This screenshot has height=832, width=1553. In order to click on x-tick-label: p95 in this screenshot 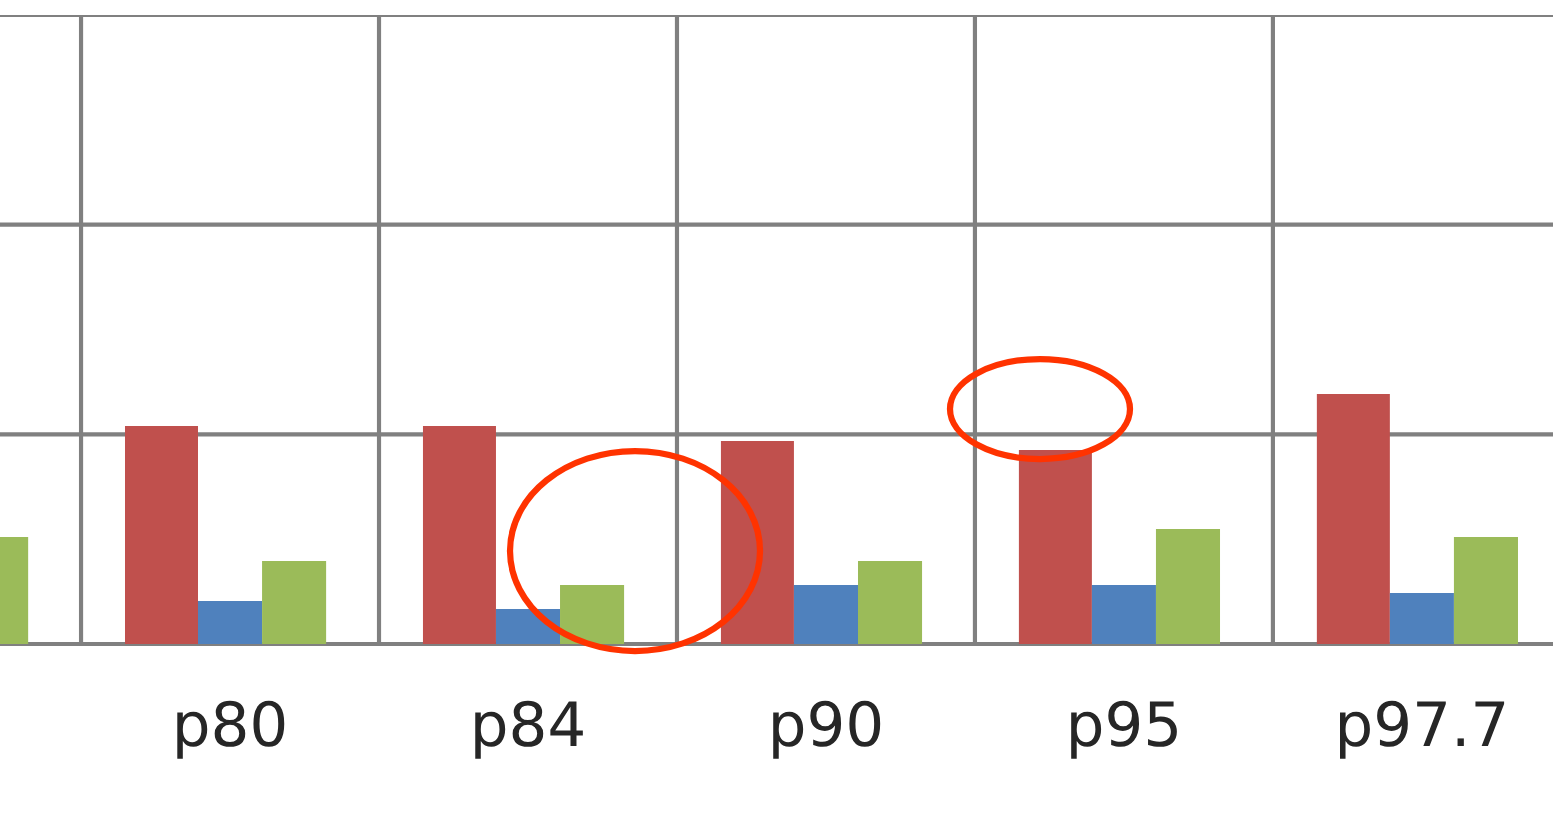, I will do `click(1124, 729)`.